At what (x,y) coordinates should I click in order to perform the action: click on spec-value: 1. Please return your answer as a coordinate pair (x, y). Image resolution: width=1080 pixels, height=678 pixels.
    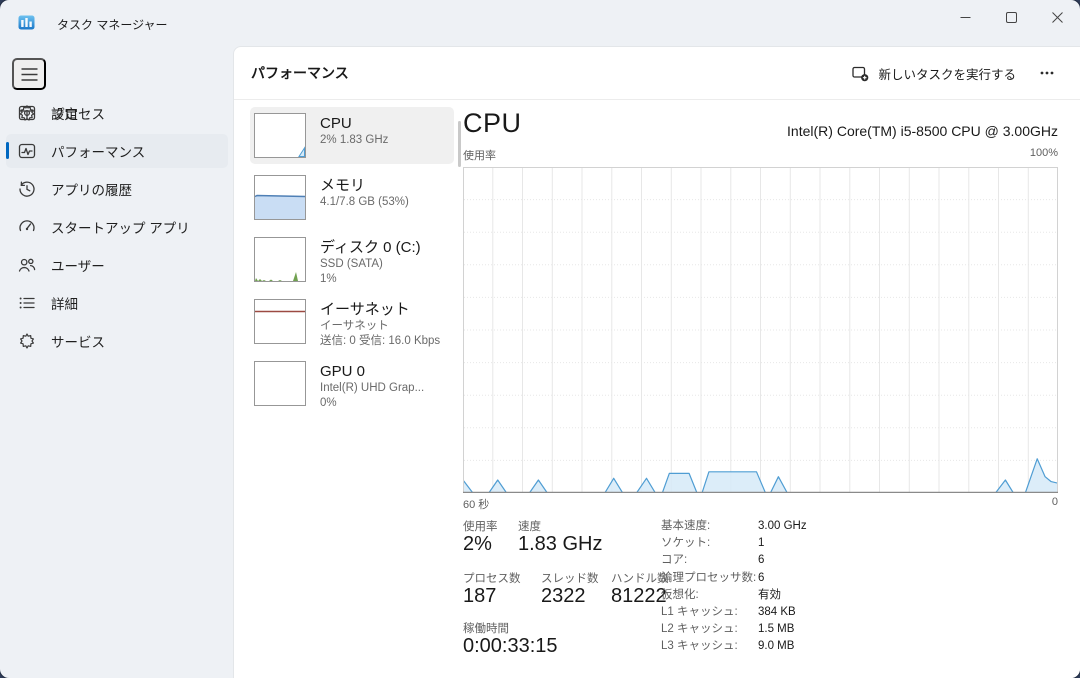
    Looking at the image, I should click on (761, 543).